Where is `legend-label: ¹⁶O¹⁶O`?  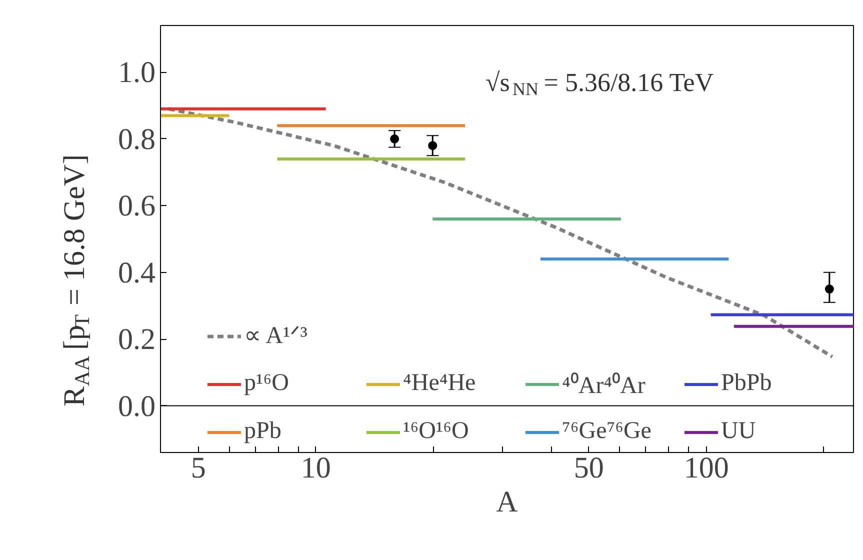
legend-label: ¹⁶O¹⁶O is located at coordinates (436, 431).